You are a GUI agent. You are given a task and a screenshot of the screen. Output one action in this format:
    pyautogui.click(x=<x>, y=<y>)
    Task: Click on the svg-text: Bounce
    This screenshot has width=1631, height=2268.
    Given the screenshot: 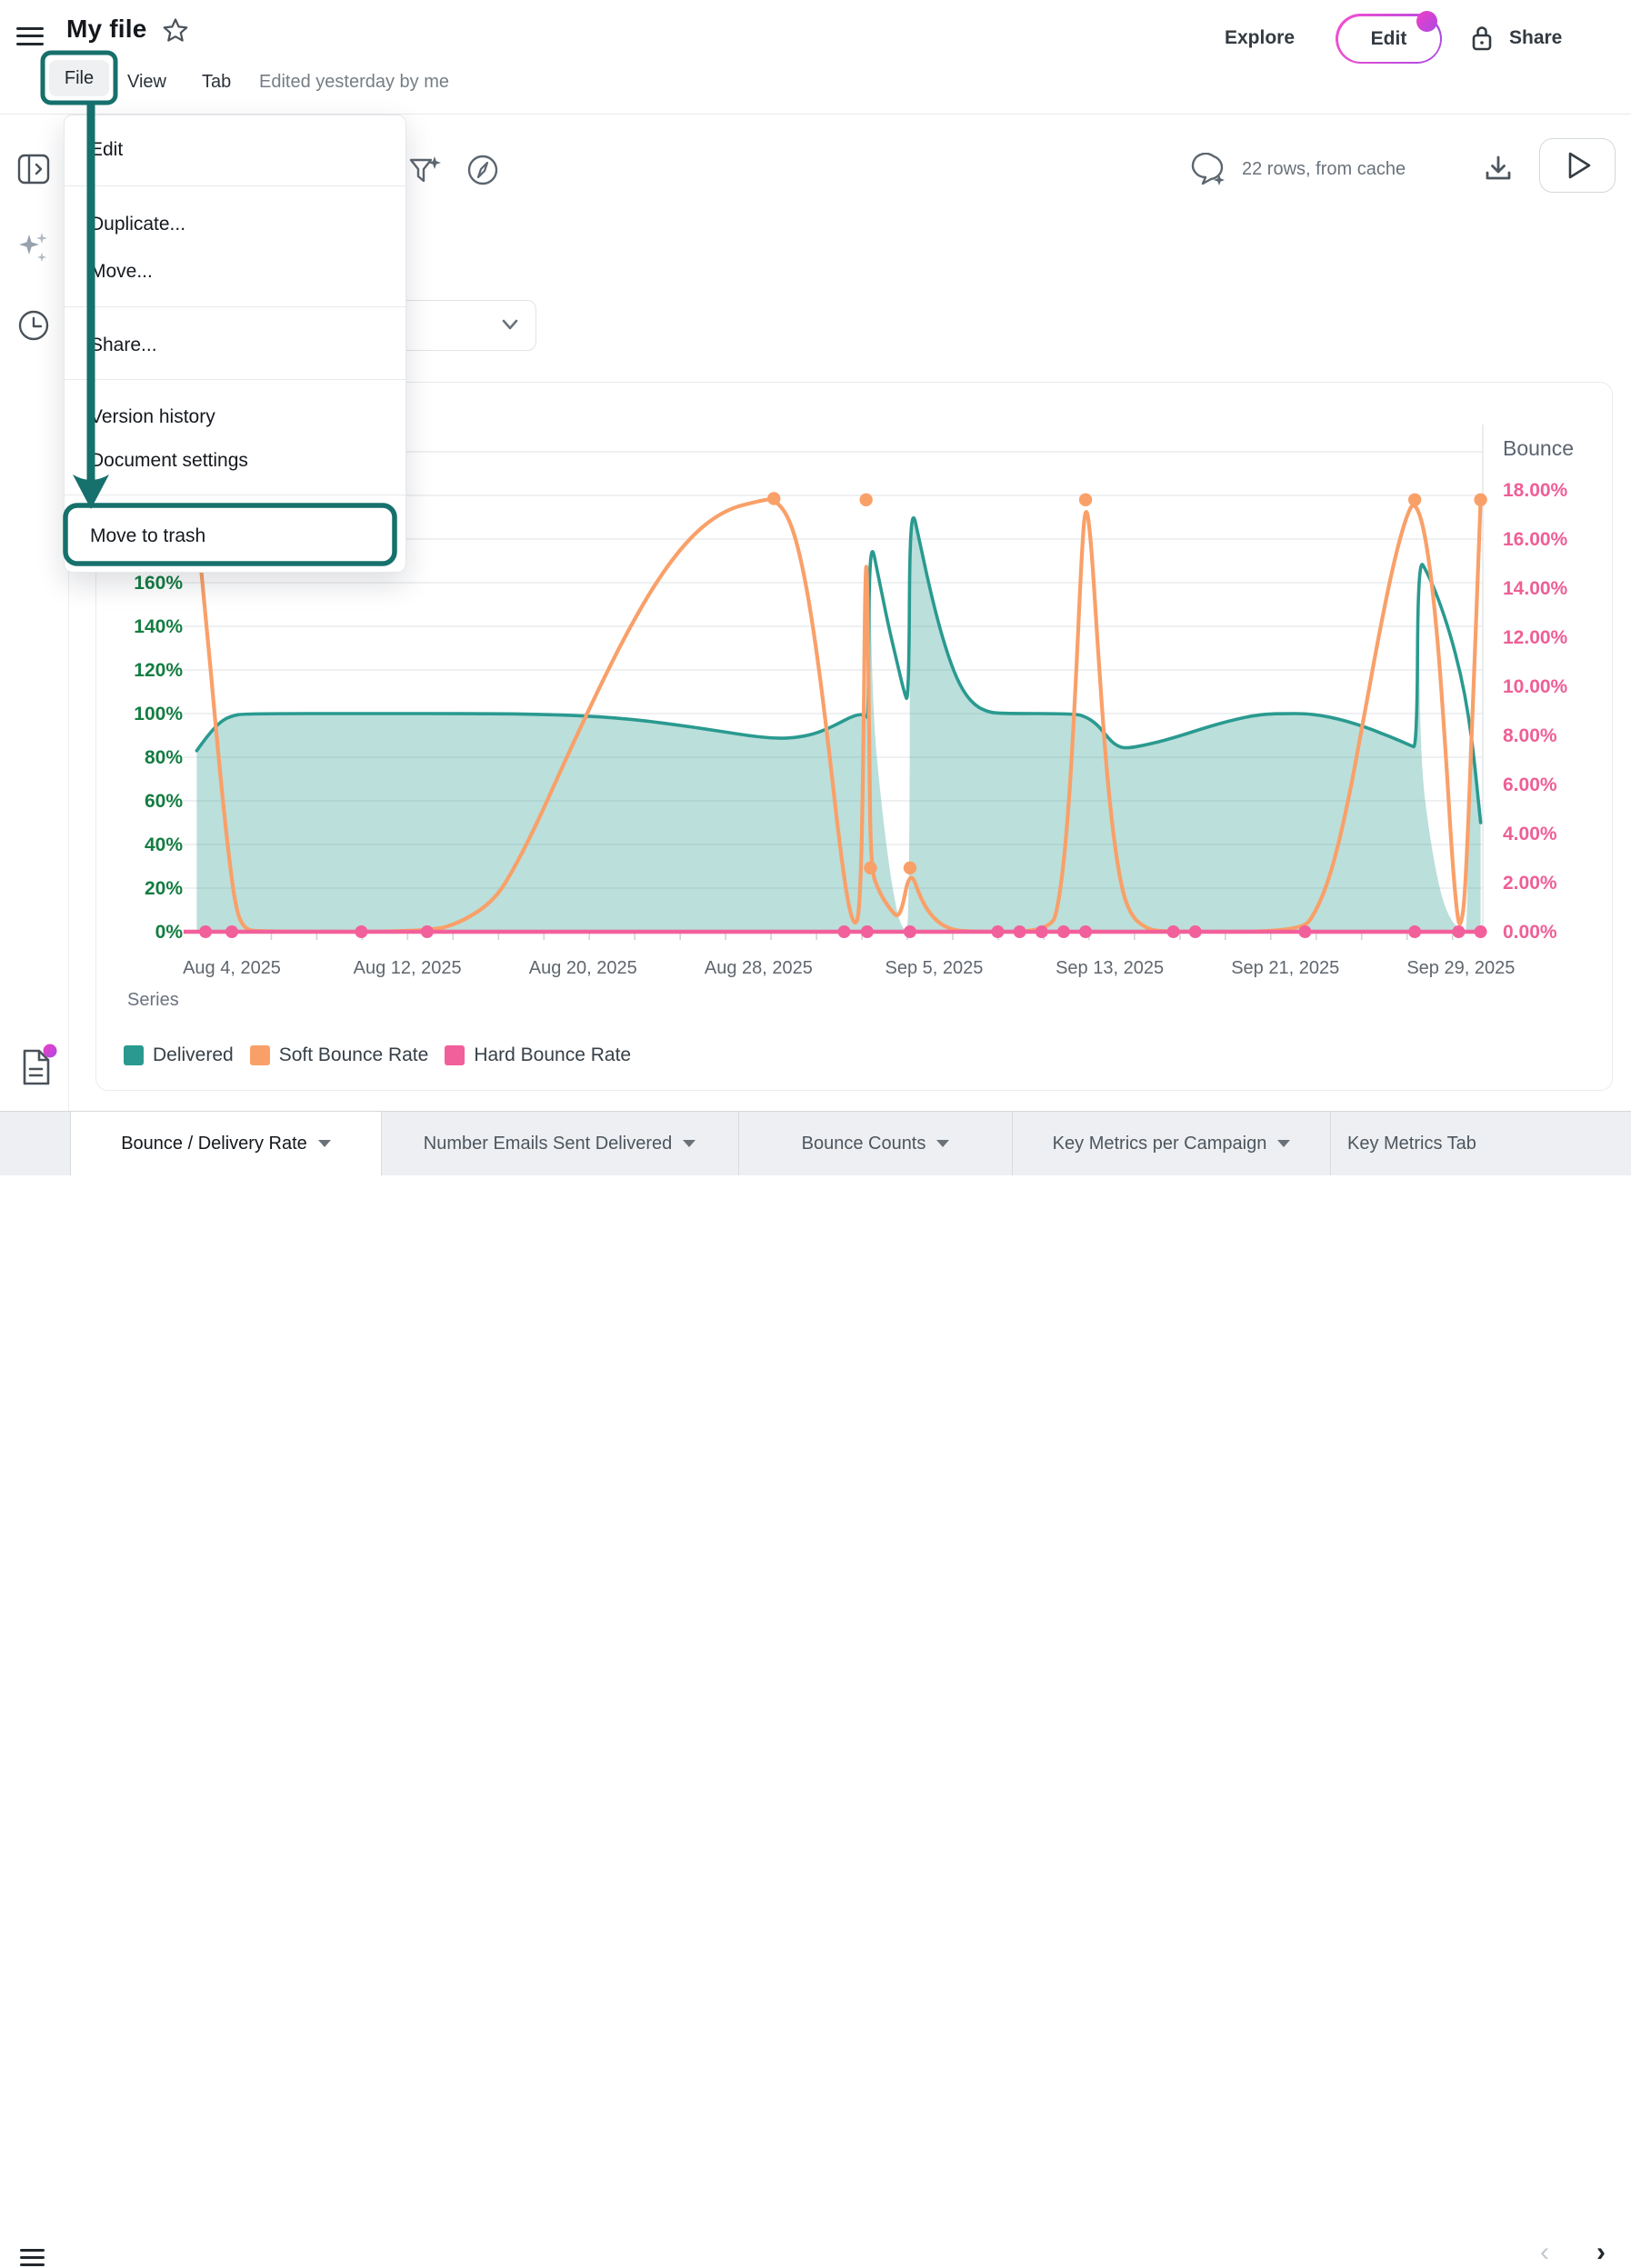 What is the action you would take?
    pyautogui.click(x=1538, y=448)
    